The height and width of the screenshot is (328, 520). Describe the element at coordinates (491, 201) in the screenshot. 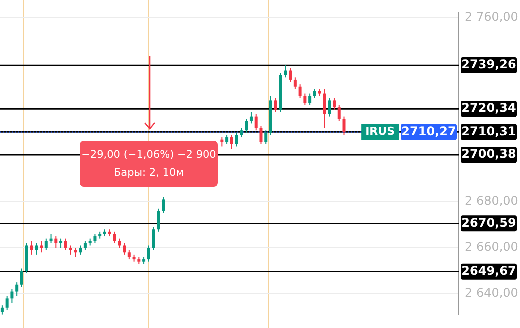

I see `y-tick-label: 2 680,00` at that location.